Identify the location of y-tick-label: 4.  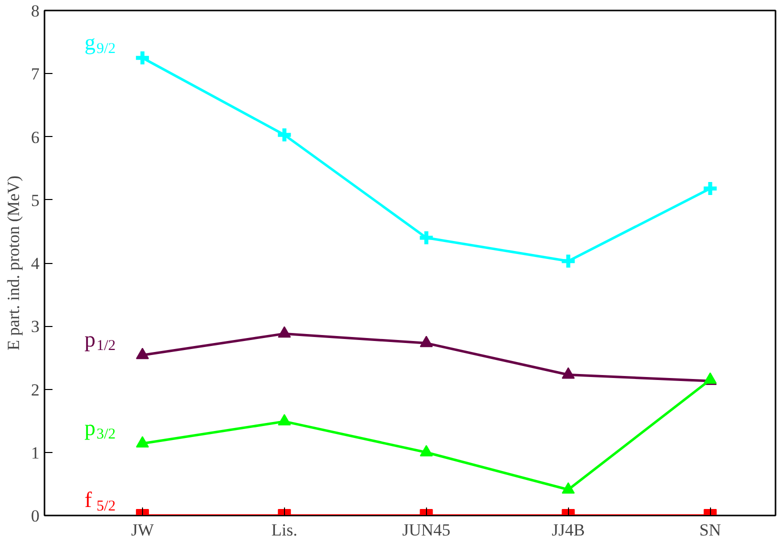
(35, 263).